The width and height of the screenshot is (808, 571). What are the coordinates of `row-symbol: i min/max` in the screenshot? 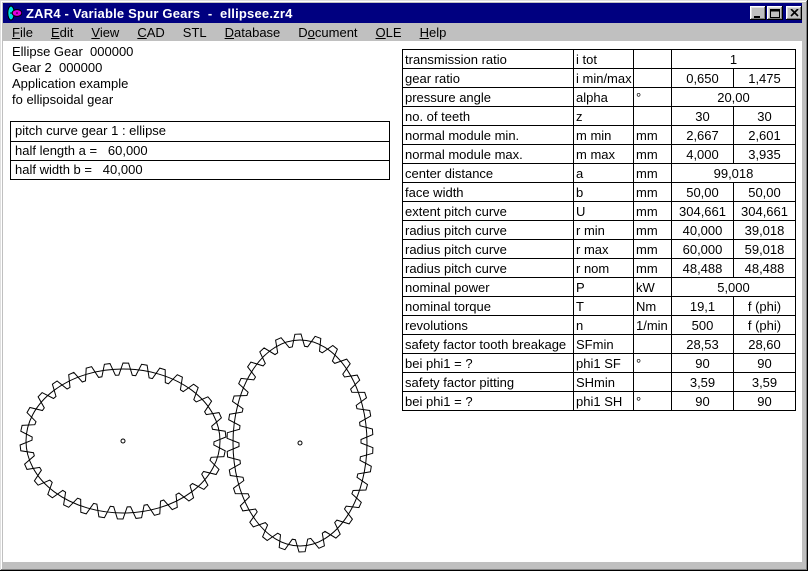 It's located at (603, 78).